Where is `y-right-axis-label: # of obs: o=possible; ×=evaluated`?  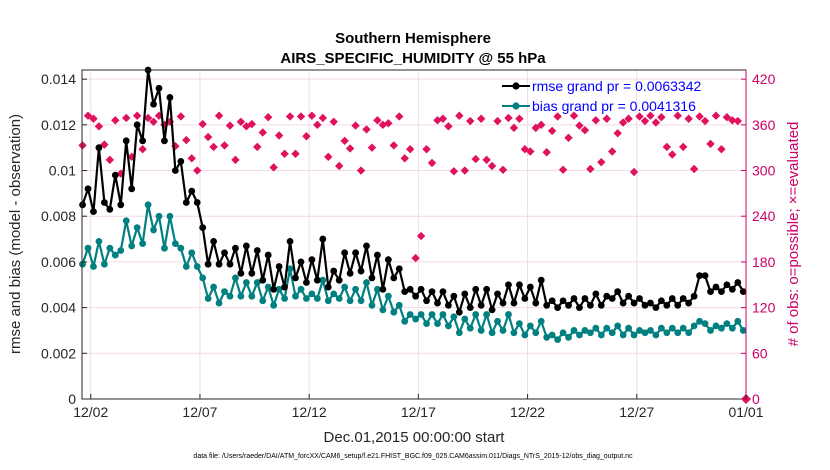 y-right-axis-label: # of obs: o=possible; ×=evaluated is located at coordinates (793, 234).